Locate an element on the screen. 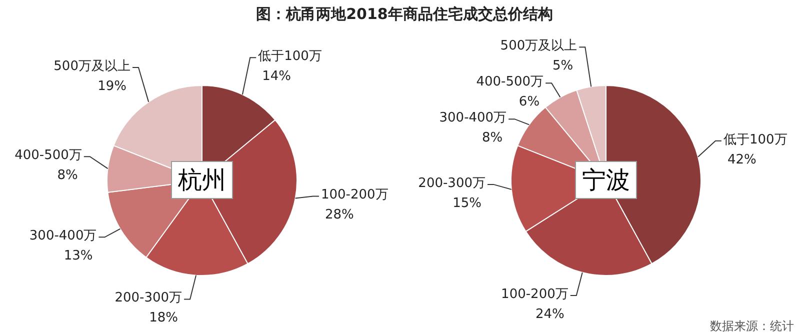 The height and width of the screenshot is (335, 809). data-label: 15% is located at coordinates (467, 203).